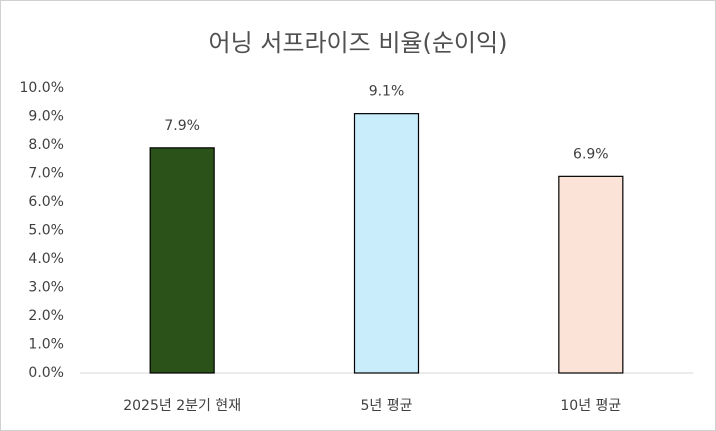 Image resolution: width=716 pixels, height=431 pixels. I want to click on y-tick-label: 3.0%, so click(46, 288).